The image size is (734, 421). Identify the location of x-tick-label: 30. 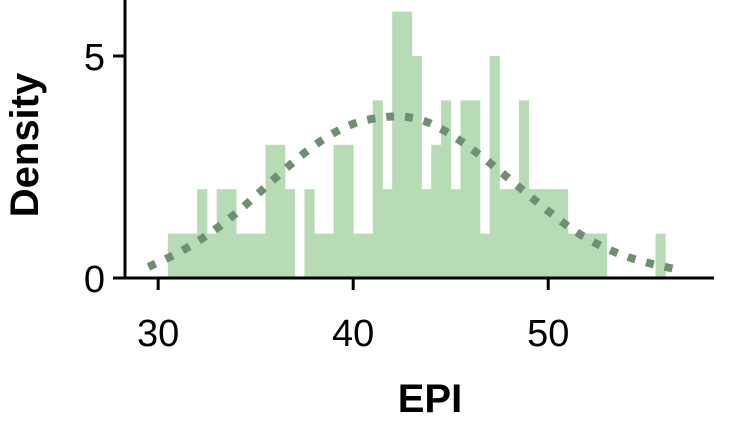
(158, 334).